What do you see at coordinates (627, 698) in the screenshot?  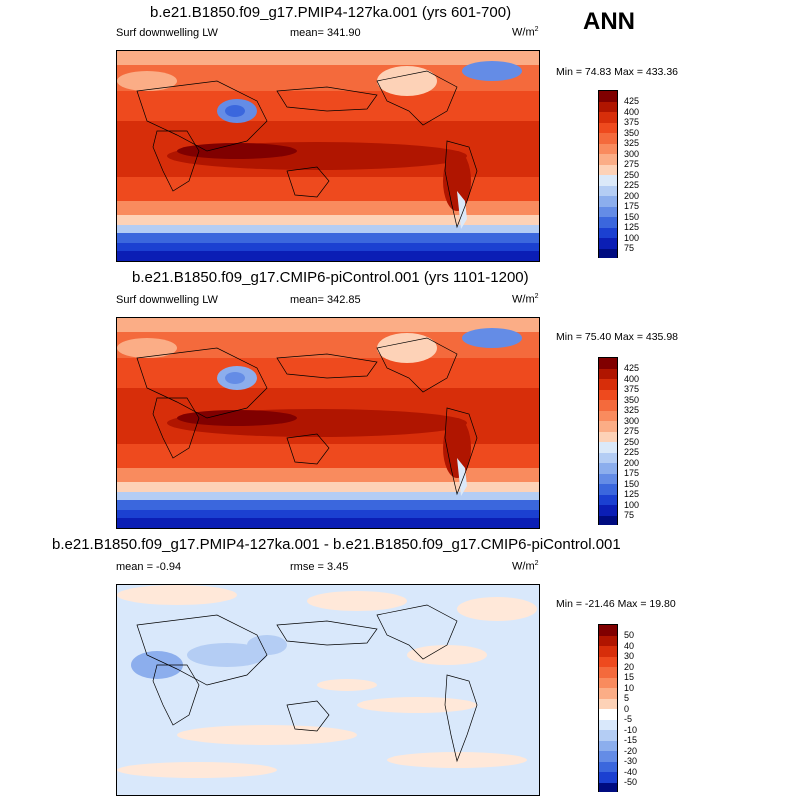 I see `colorbar-tick-label: 5` at bounding box center [627, 698].